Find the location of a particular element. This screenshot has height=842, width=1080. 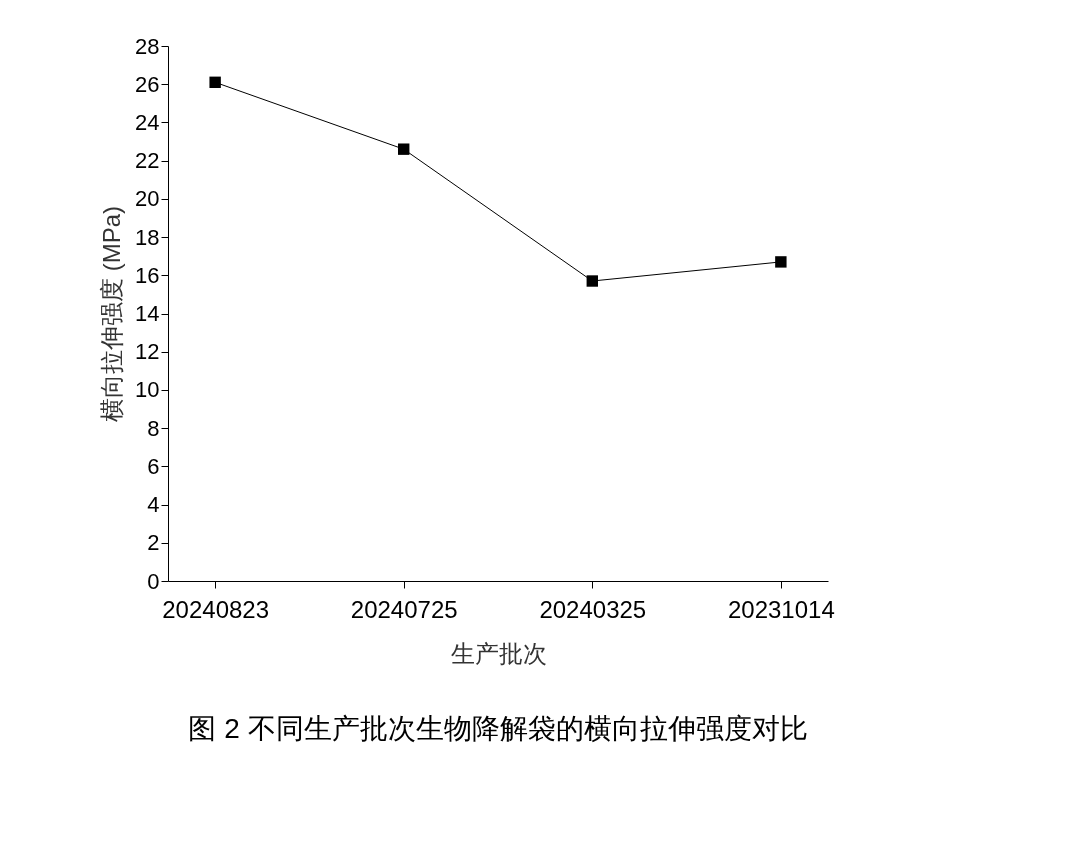

y-tick-label: 4 is located at coordinates (153, 505).